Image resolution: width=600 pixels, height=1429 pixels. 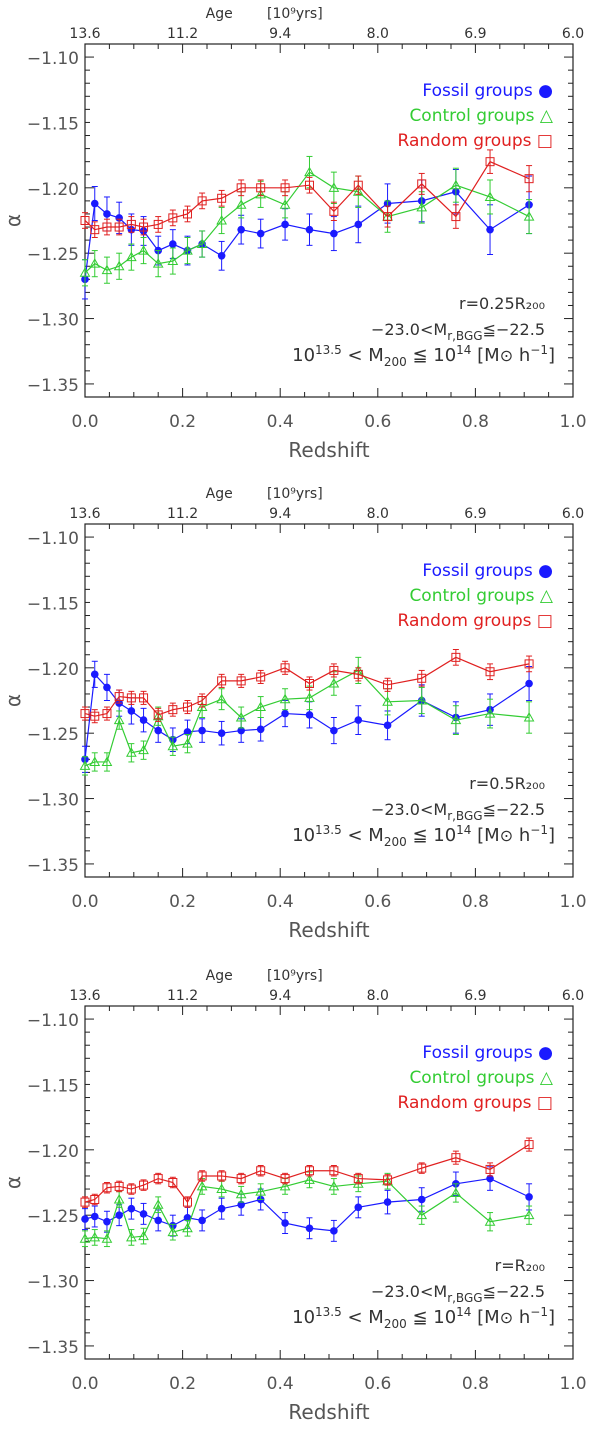 What do you see at coordinates (328, 450) in the screenshot?
I see `x-axis-label: Redshift` at bounding box center [328, 450].